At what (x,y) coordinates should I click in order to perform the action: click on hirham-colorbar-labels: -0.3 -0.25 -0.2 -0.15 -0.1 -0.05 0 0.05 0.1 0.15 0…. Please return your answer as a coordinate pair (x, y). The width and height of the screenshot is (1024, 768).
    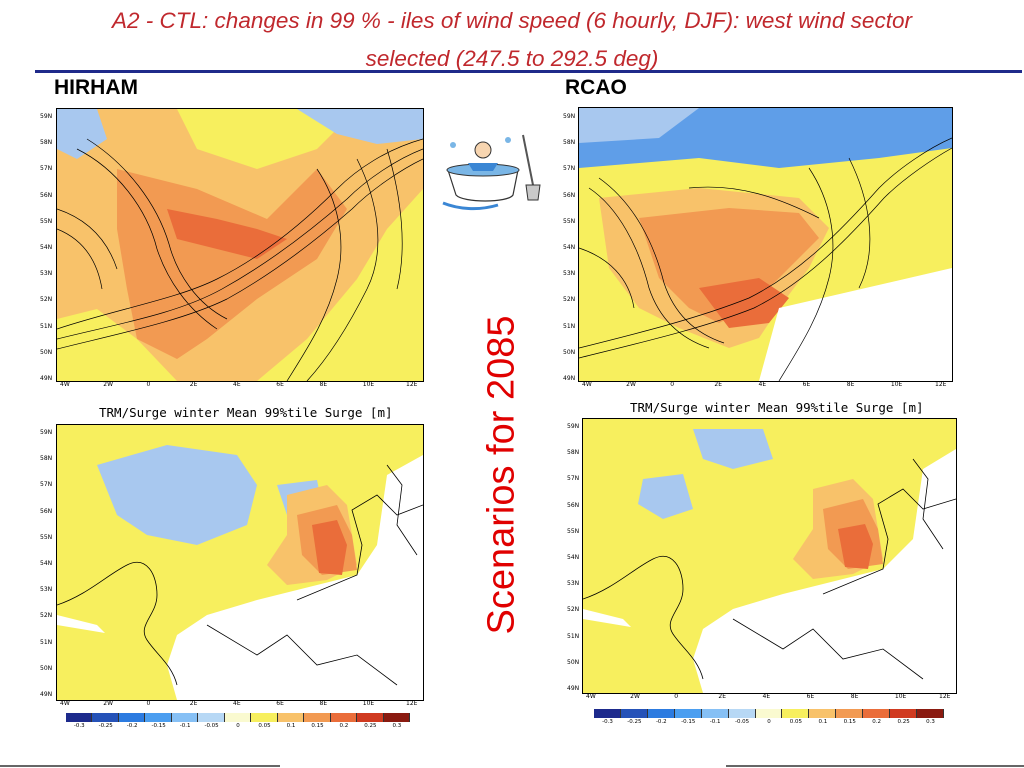
    Looking at the image, I should click on (238, 726).